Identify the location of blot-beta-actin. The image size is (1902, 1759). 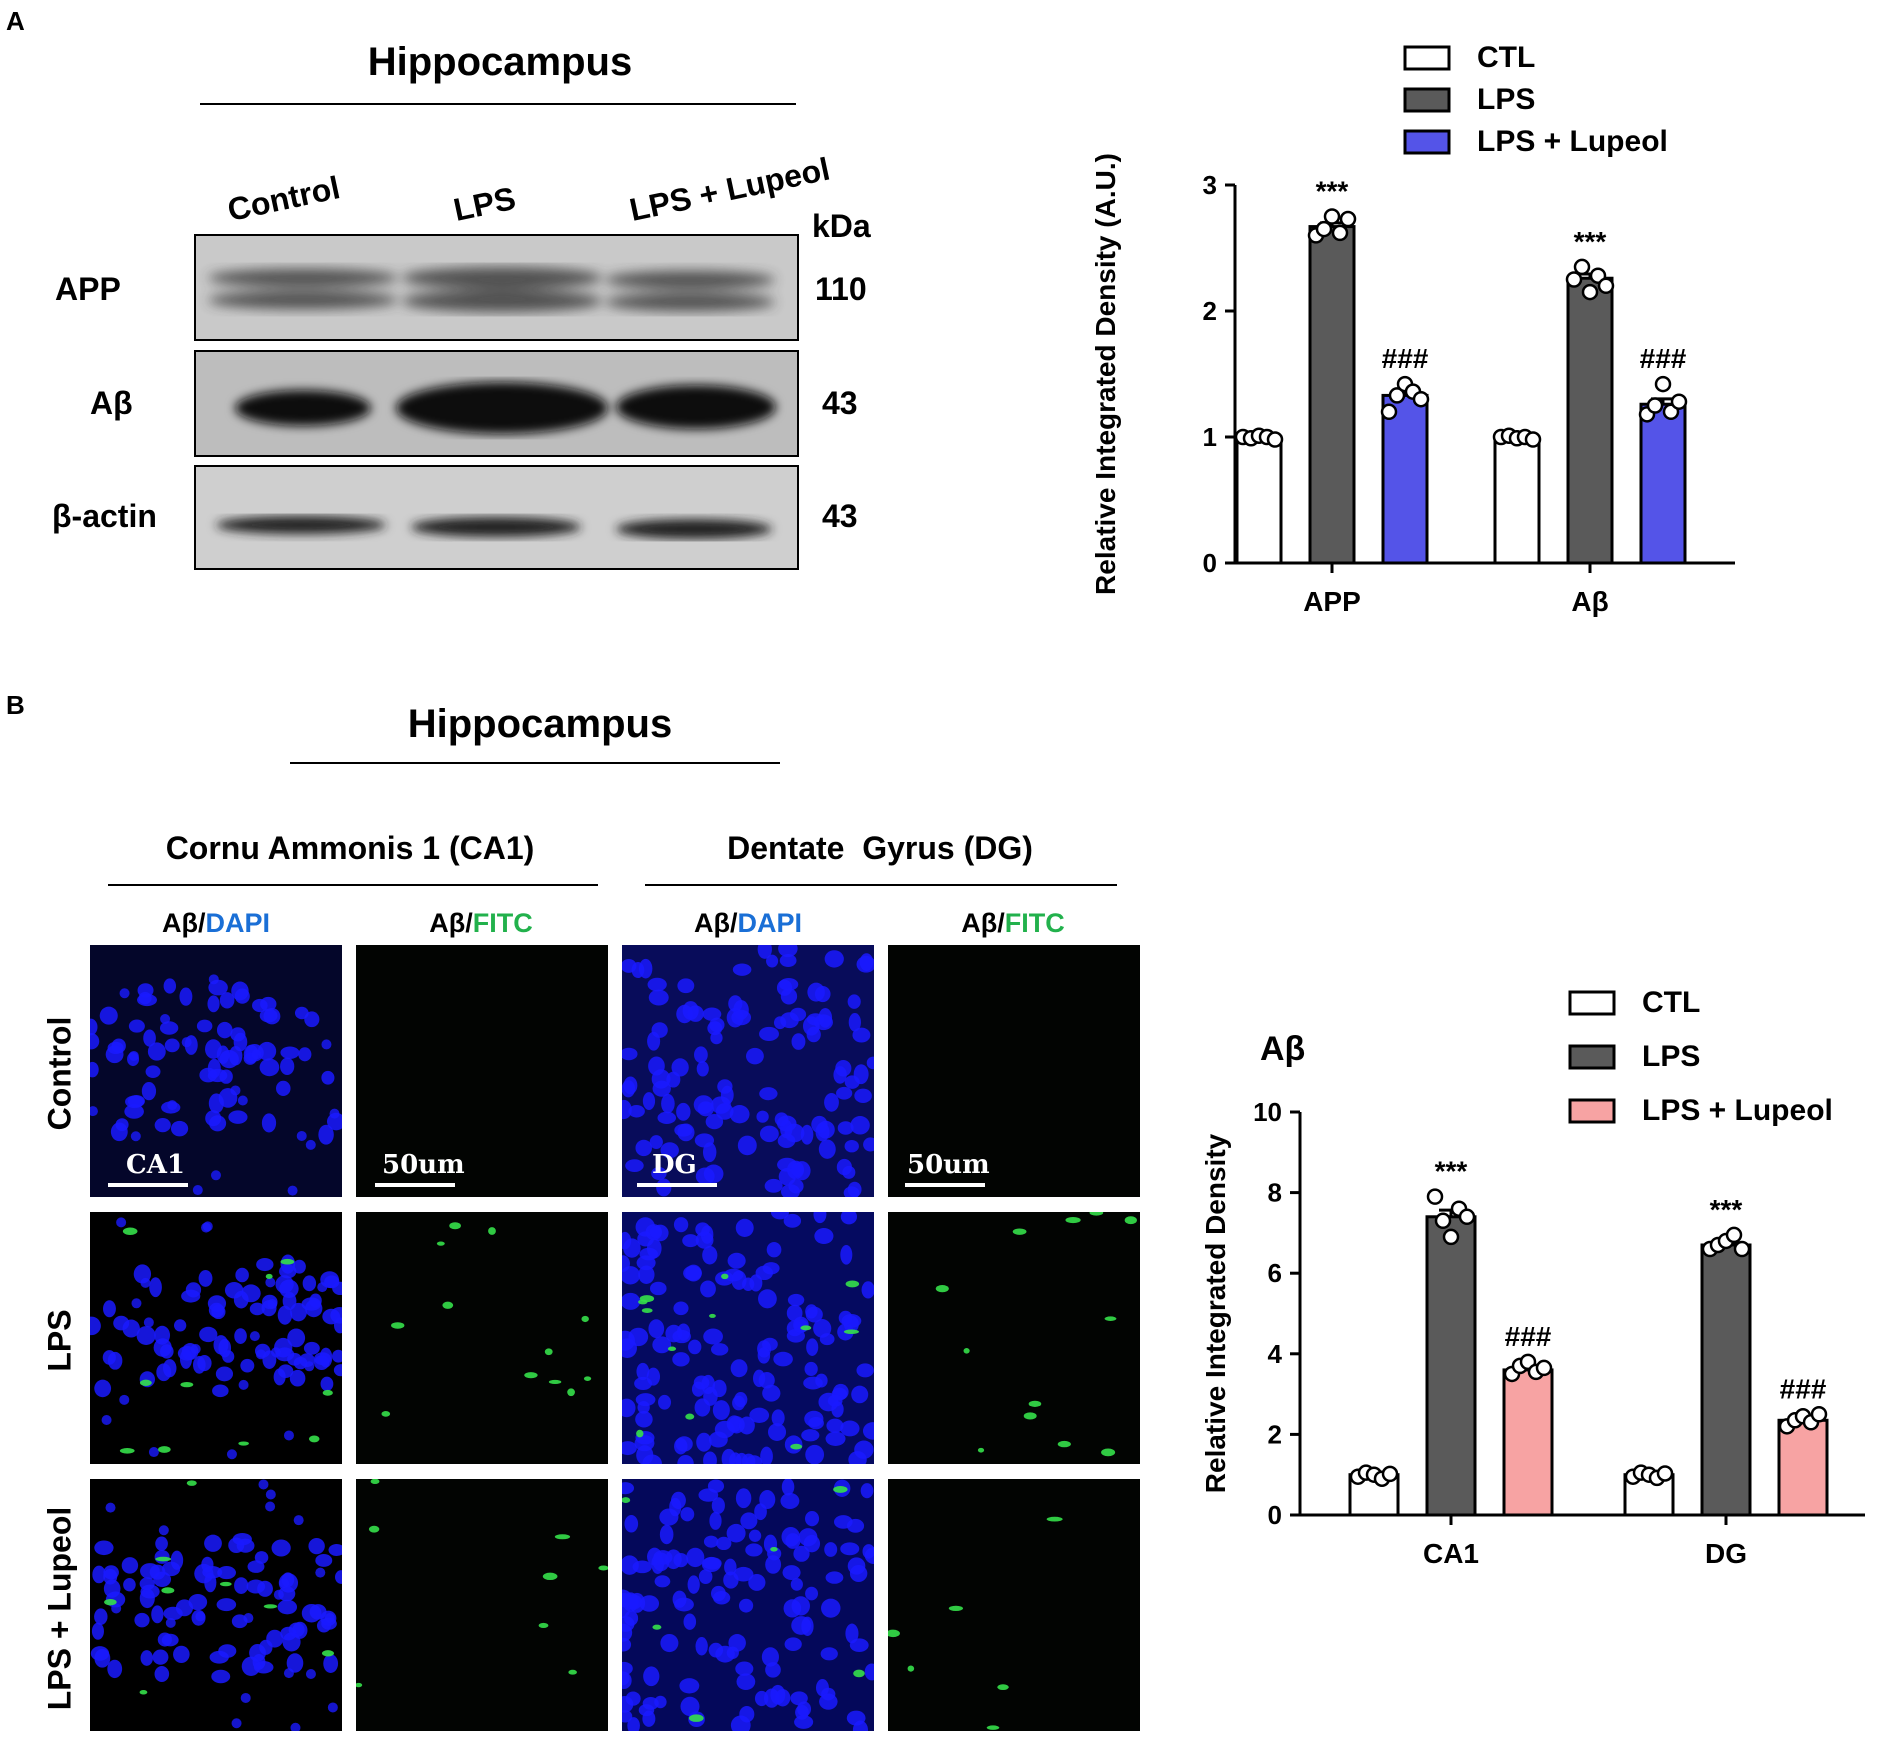
(496, 517).